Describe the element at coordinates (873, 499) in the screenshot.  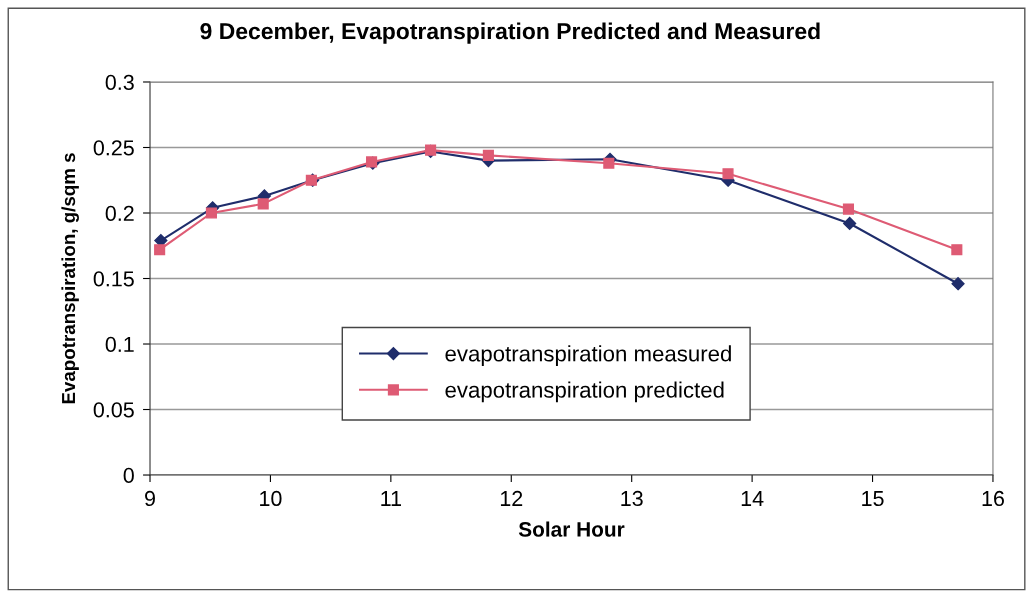
I see `x-tick-label: 15` at that location.